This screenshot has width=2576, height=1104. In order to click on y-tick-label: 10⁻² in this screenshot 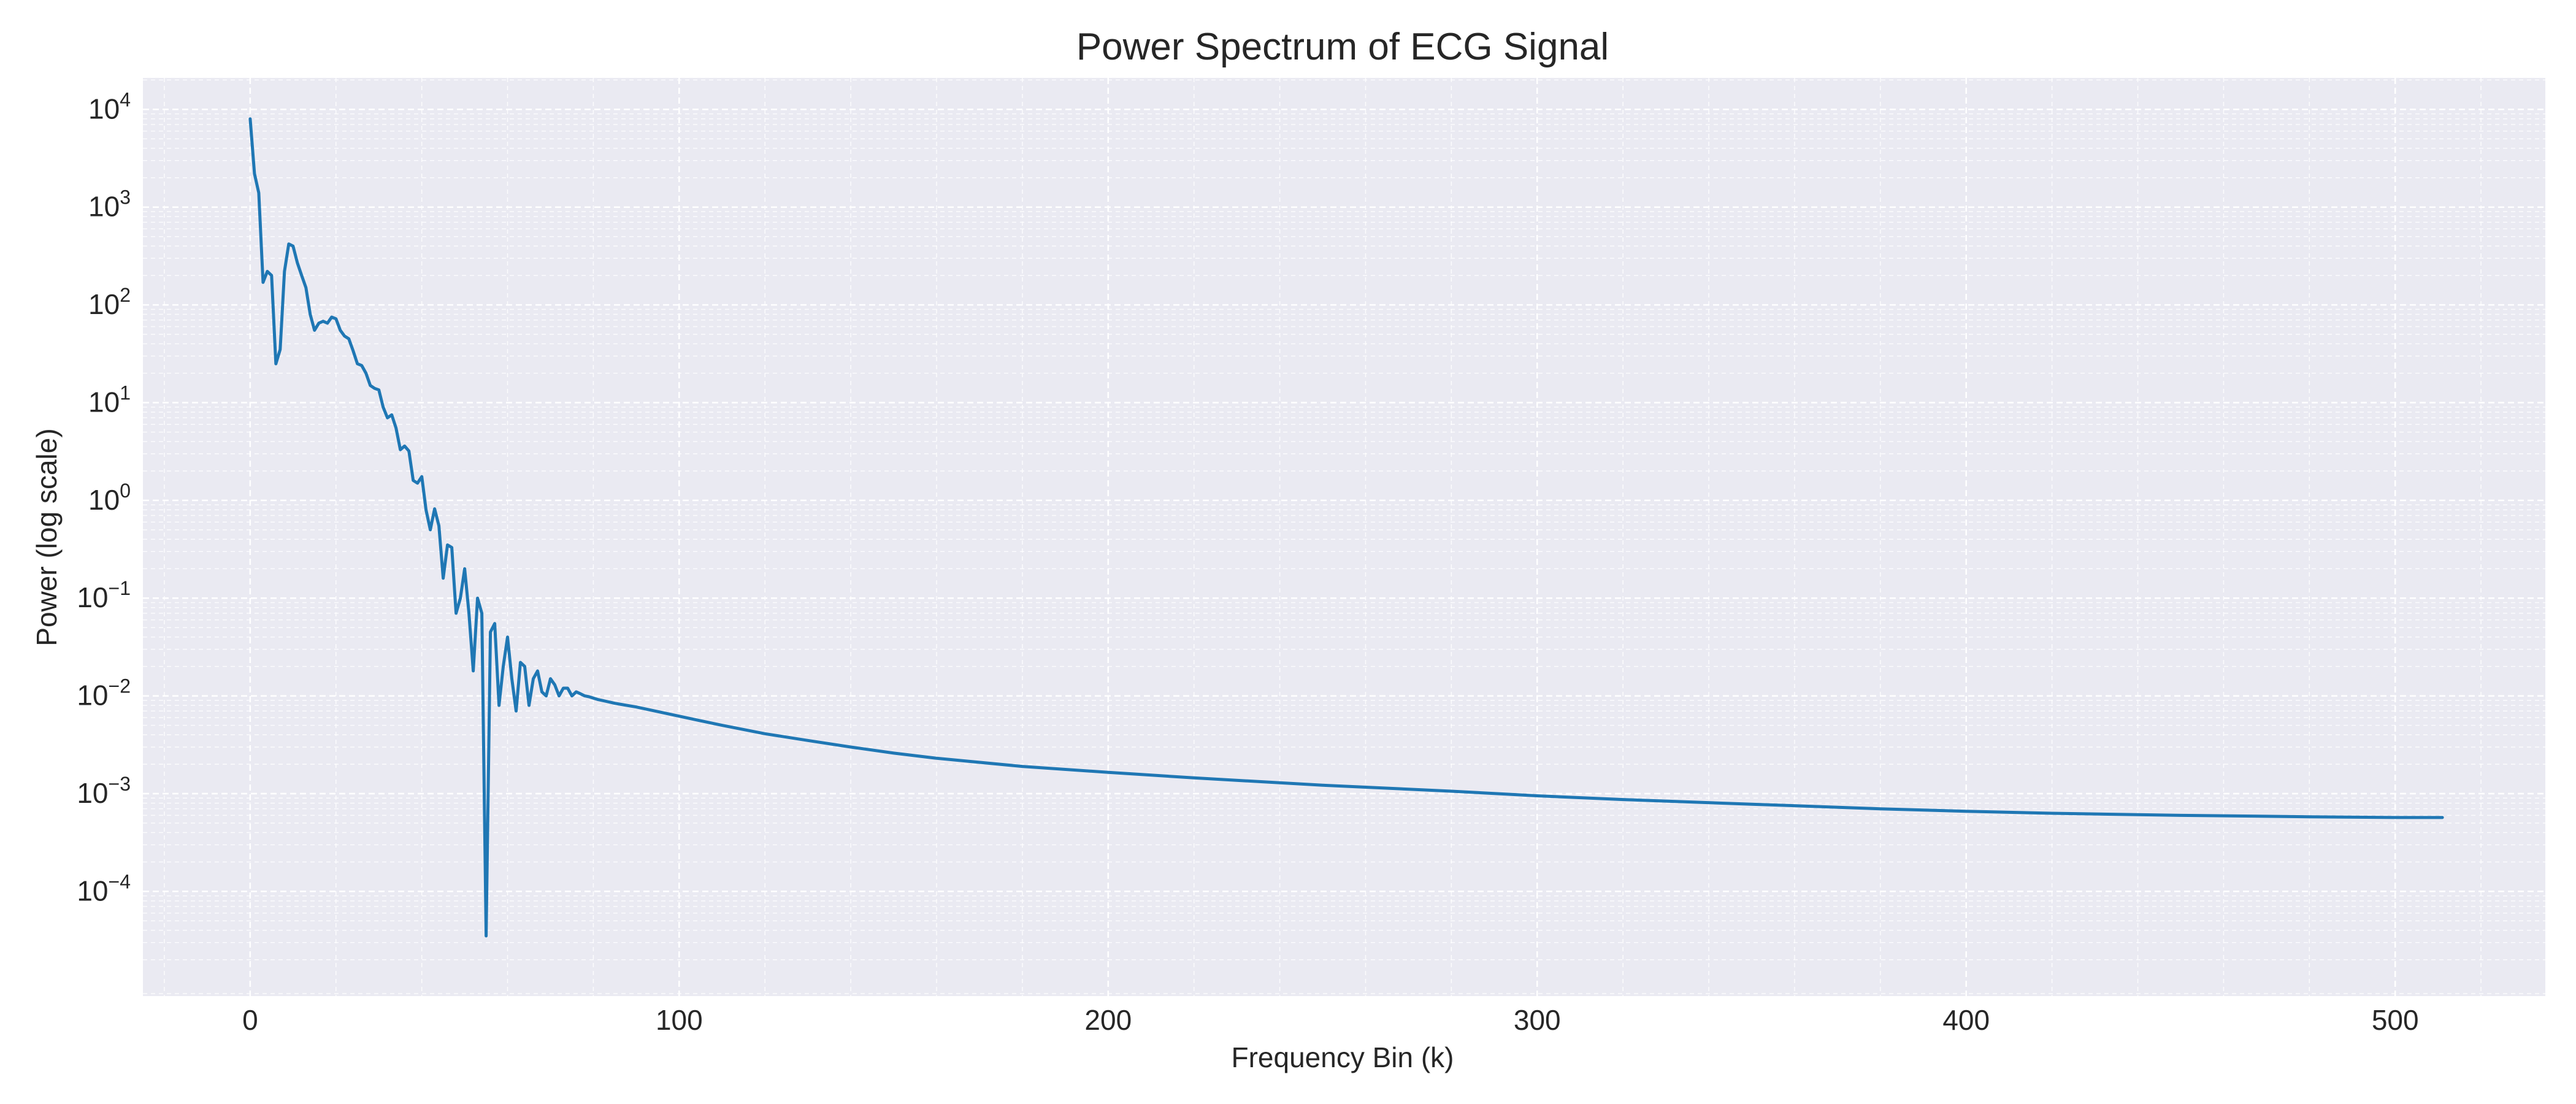, I will do `click(104, 693)`.